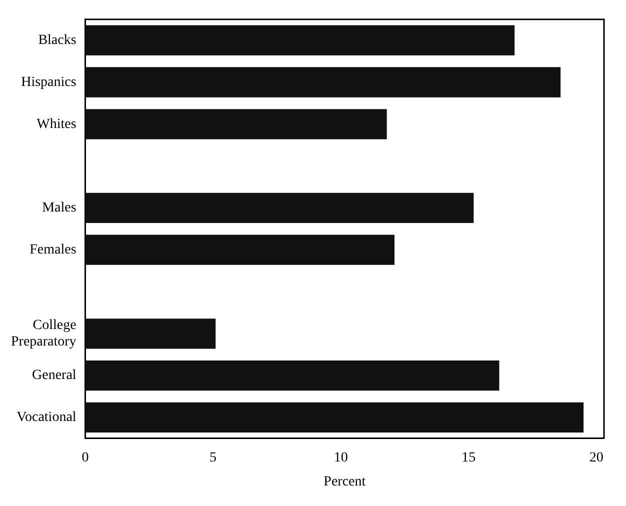  I want to click on y-tick-label: Females, so click(53, 250).